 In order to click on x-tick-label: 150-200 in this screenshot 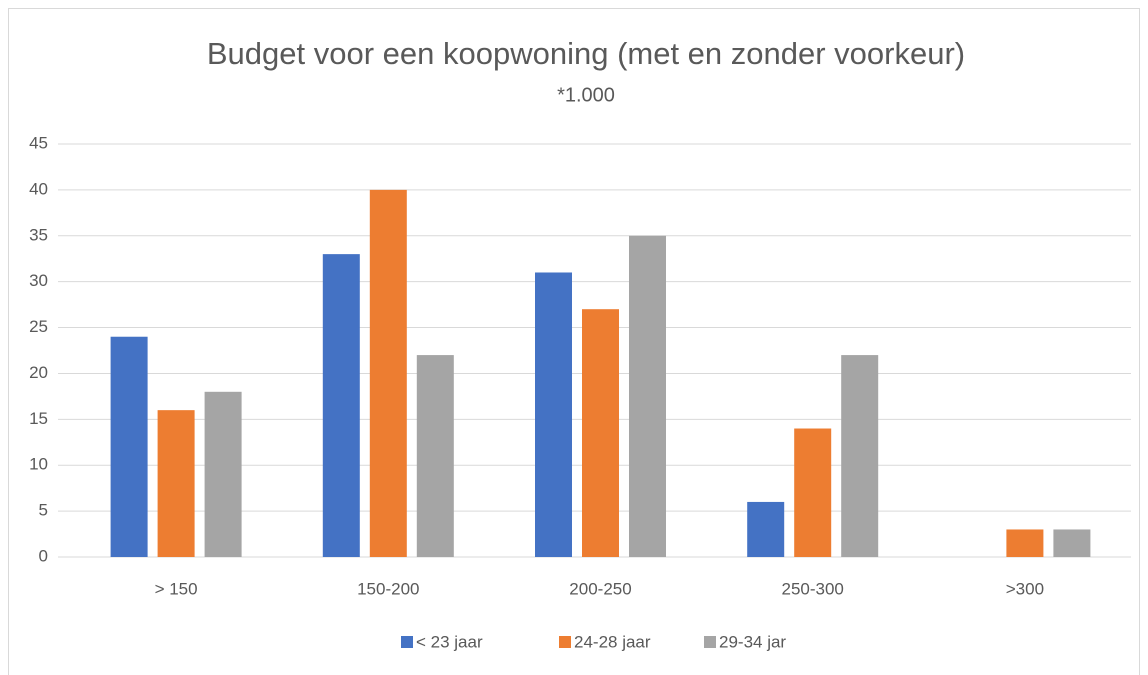, I will do `click(388, 588)`.